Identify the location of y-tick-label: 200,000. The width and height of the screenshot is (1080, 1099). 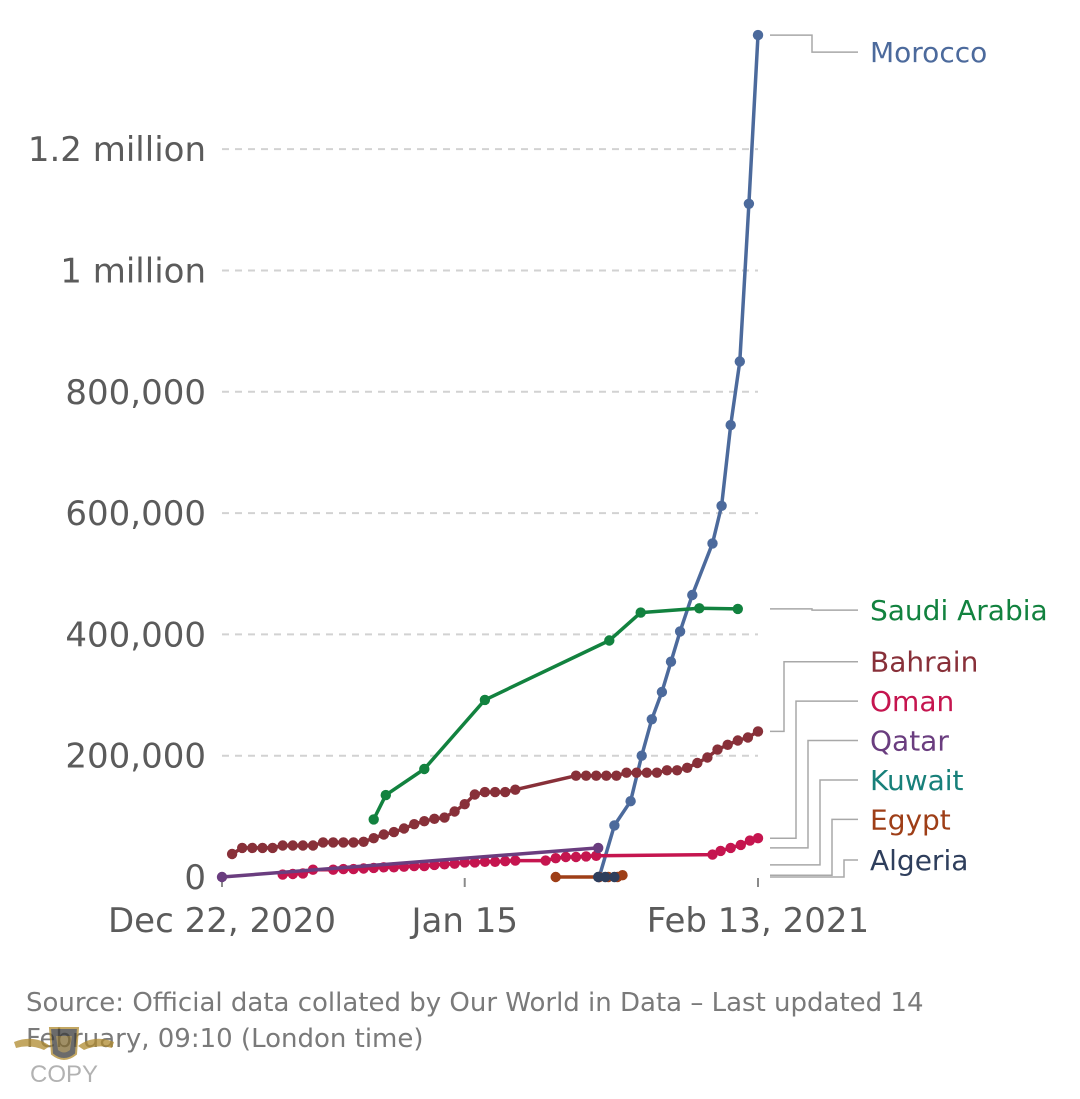
(135, 757).